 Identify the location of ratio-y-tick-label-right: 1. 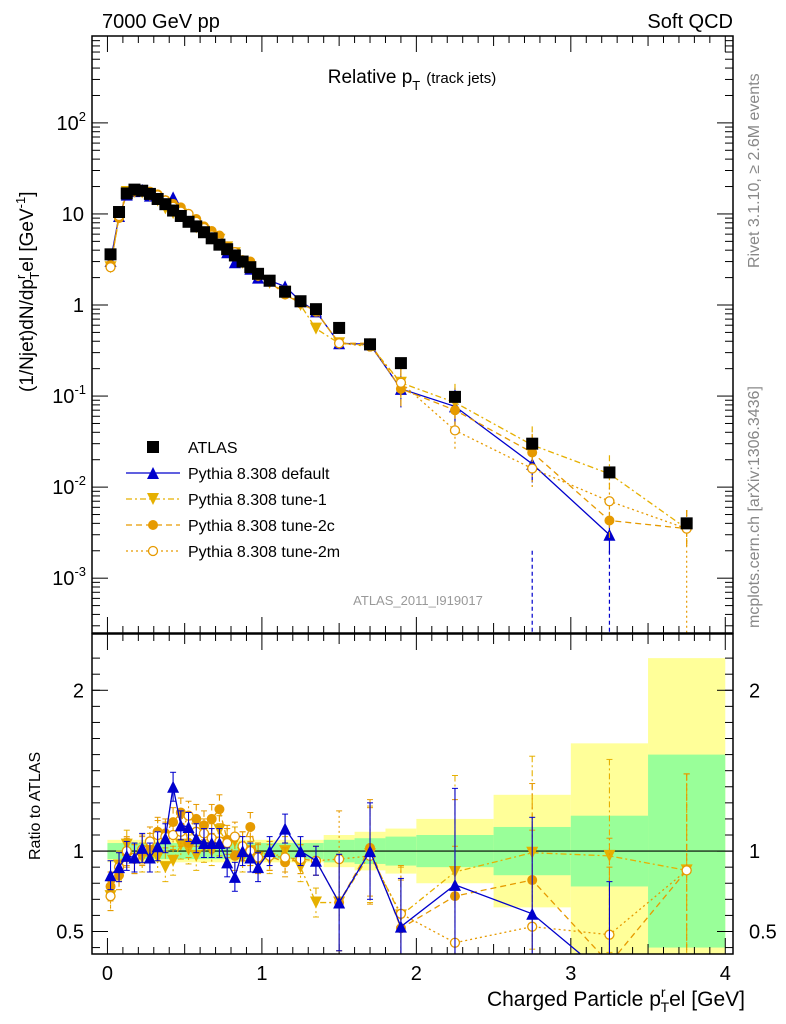
(754, 852).